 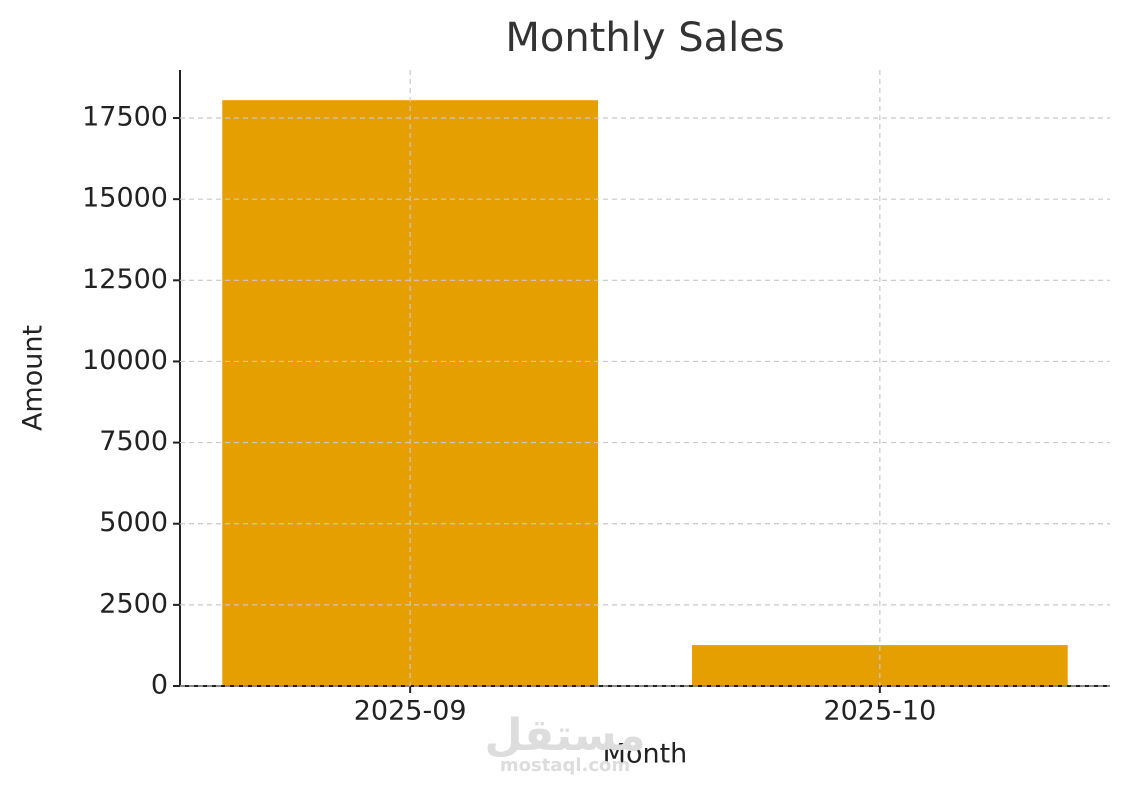 What do you see at coordinates (645, 754) in the screenshot?
I see `x-axis-label: Month` at bounding box center [645, 754].